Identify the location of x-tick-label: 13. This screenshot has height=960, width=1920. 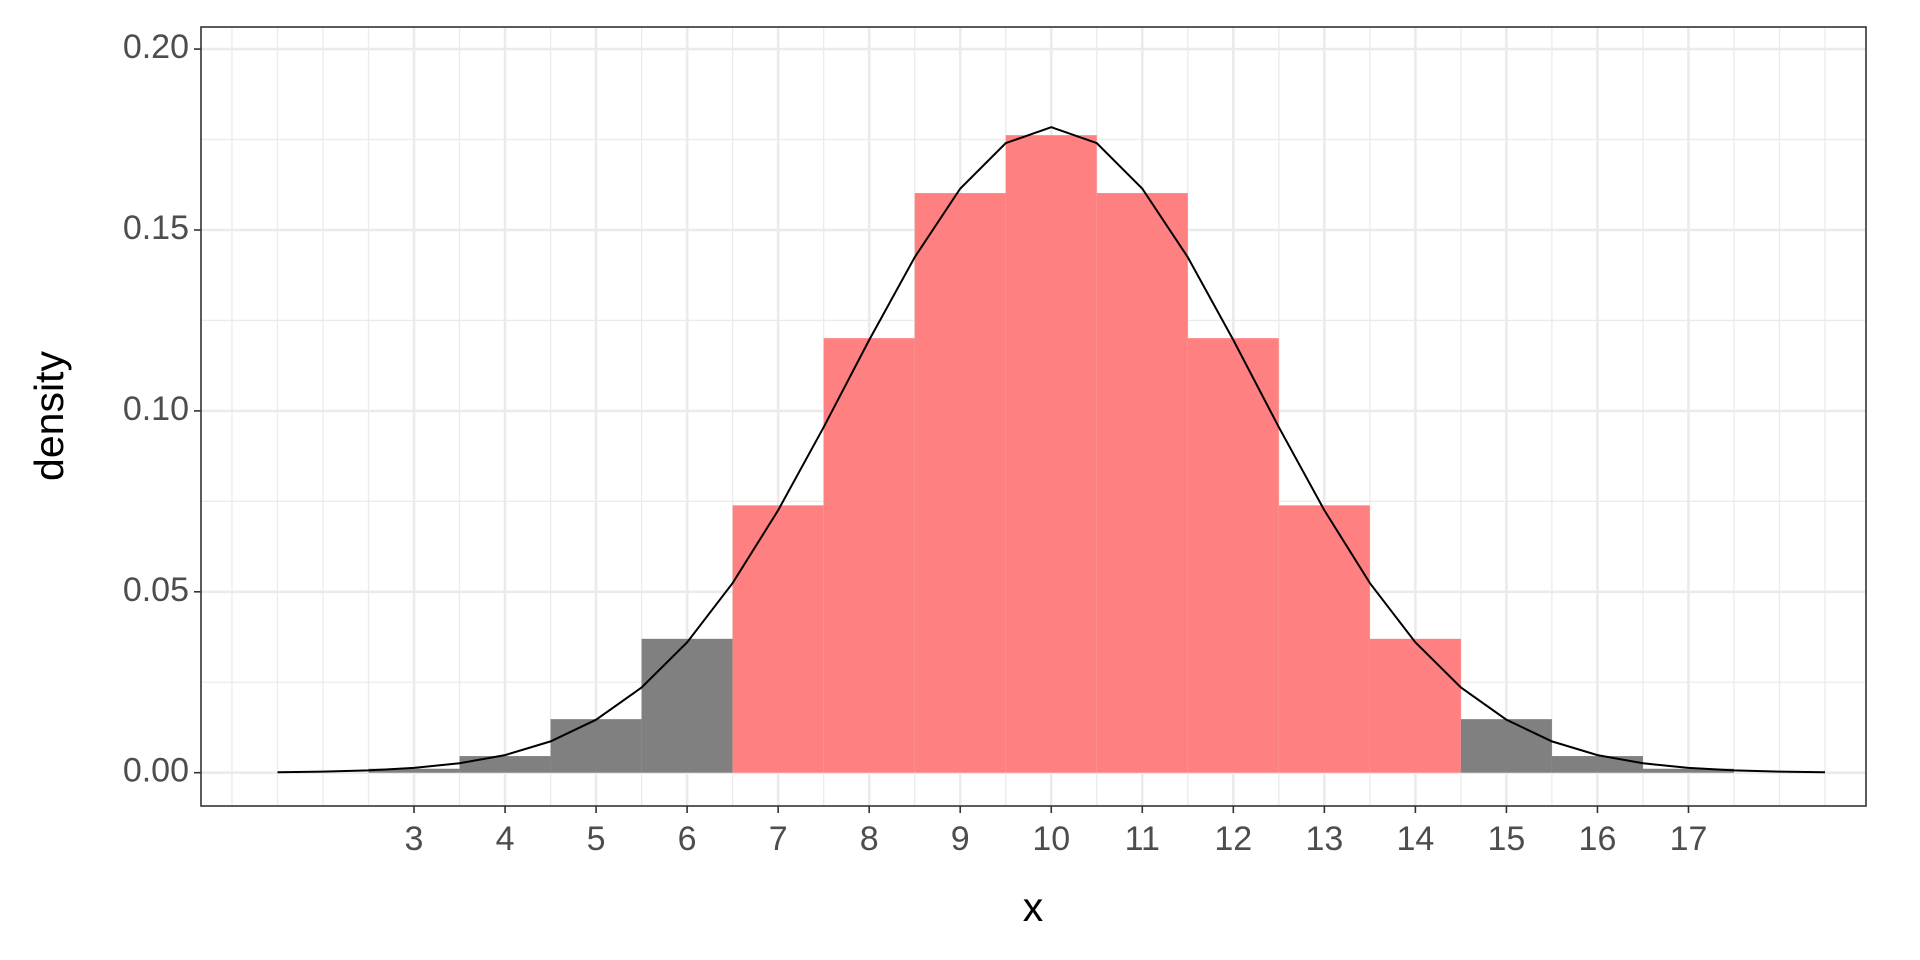
(1324, 839).